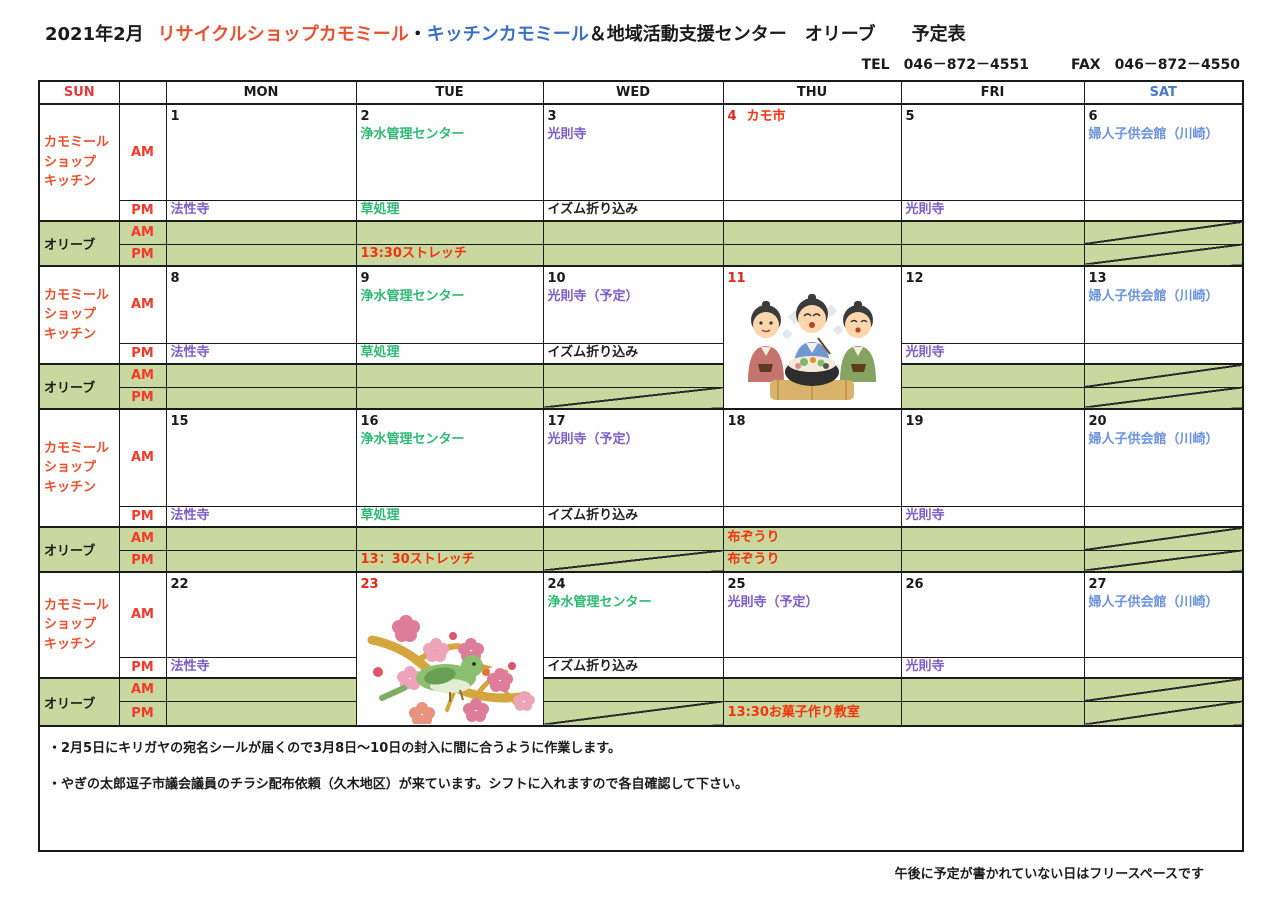  I want to click on week1-olive-am-row: オリーブ AM, so click(641, 243).